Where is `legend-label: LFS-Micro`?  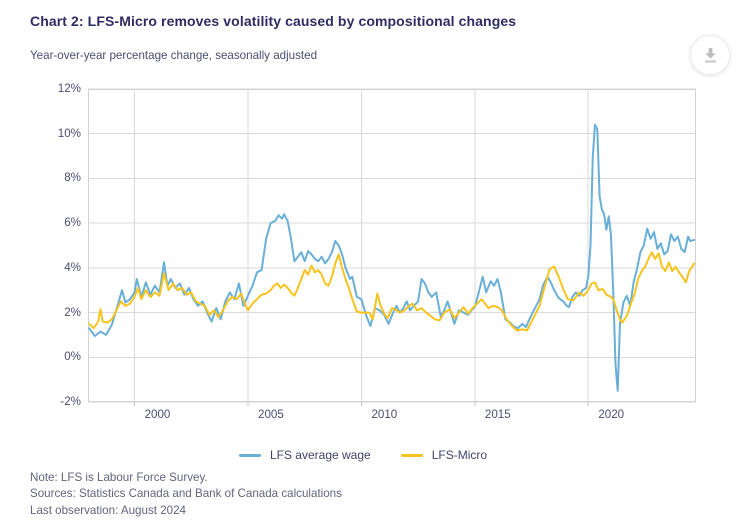 legend-label: LFS-Micro is located at coordinates (459, 455).